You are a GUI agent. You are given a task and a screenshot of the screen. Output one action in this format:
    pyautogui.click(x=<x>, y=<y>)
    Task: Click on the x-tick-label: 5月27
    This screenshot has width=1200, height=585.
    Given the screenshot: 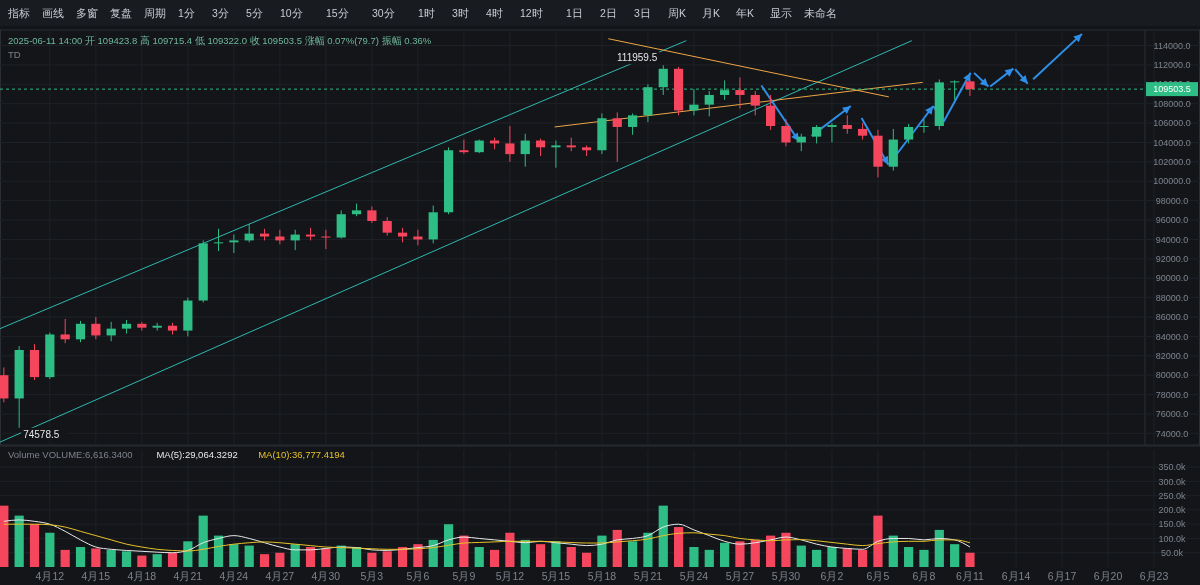 What is the action you would take?
    pyautogui.click(x=740, y=576)
    